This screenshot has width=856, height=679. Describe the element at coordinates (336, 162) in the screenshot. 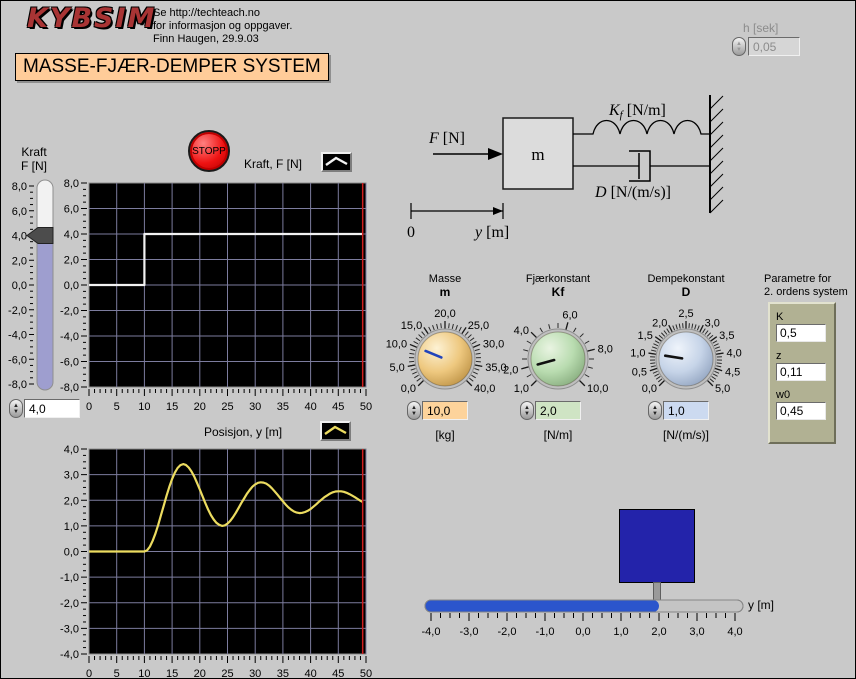

I see `force-chart-legend` at that location.